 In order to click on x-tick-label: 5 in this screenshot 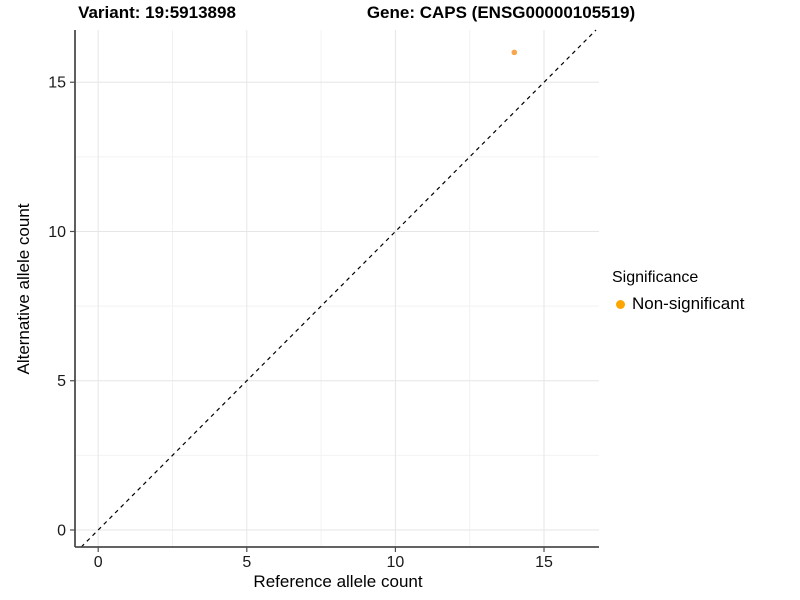, I will do `click(246, 562)`.